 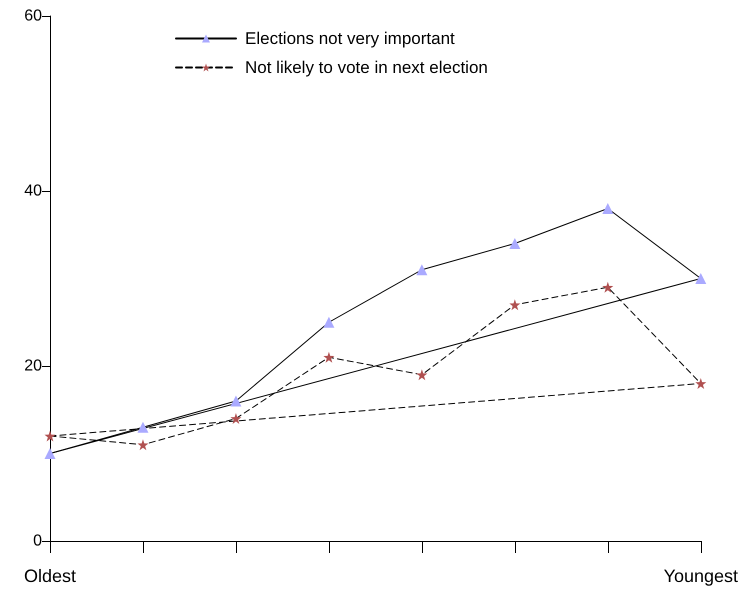 I want to click on legend-label: Not likely to vote in next election, so click(x=366, y=67).